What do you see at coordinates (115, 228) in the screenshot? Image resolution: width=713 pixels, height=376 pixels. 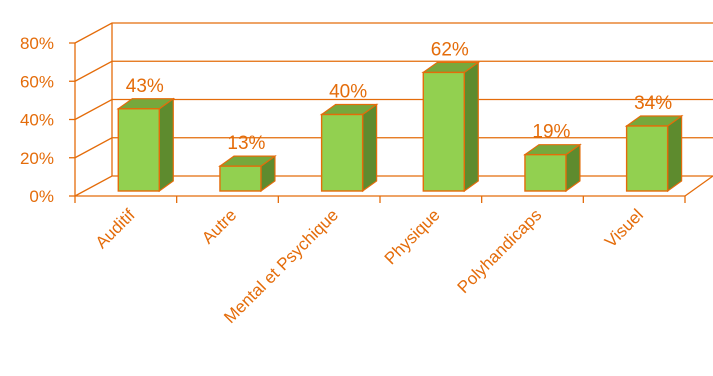 I see `category-label: Auditif` at bounding box center [115, 228].